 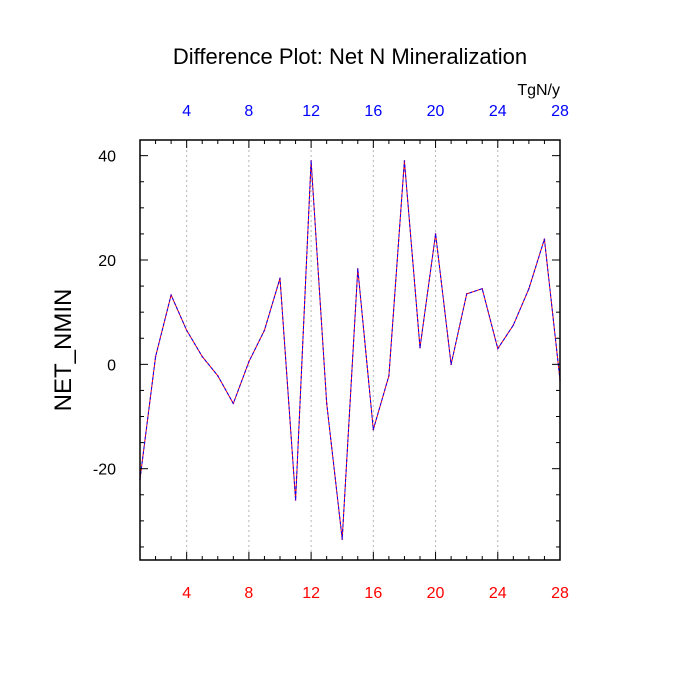 What do you see at coordinates (107, 157) in the screenshot?
I see `y-tick-label-40: 40` at bounding box center [107, 157].